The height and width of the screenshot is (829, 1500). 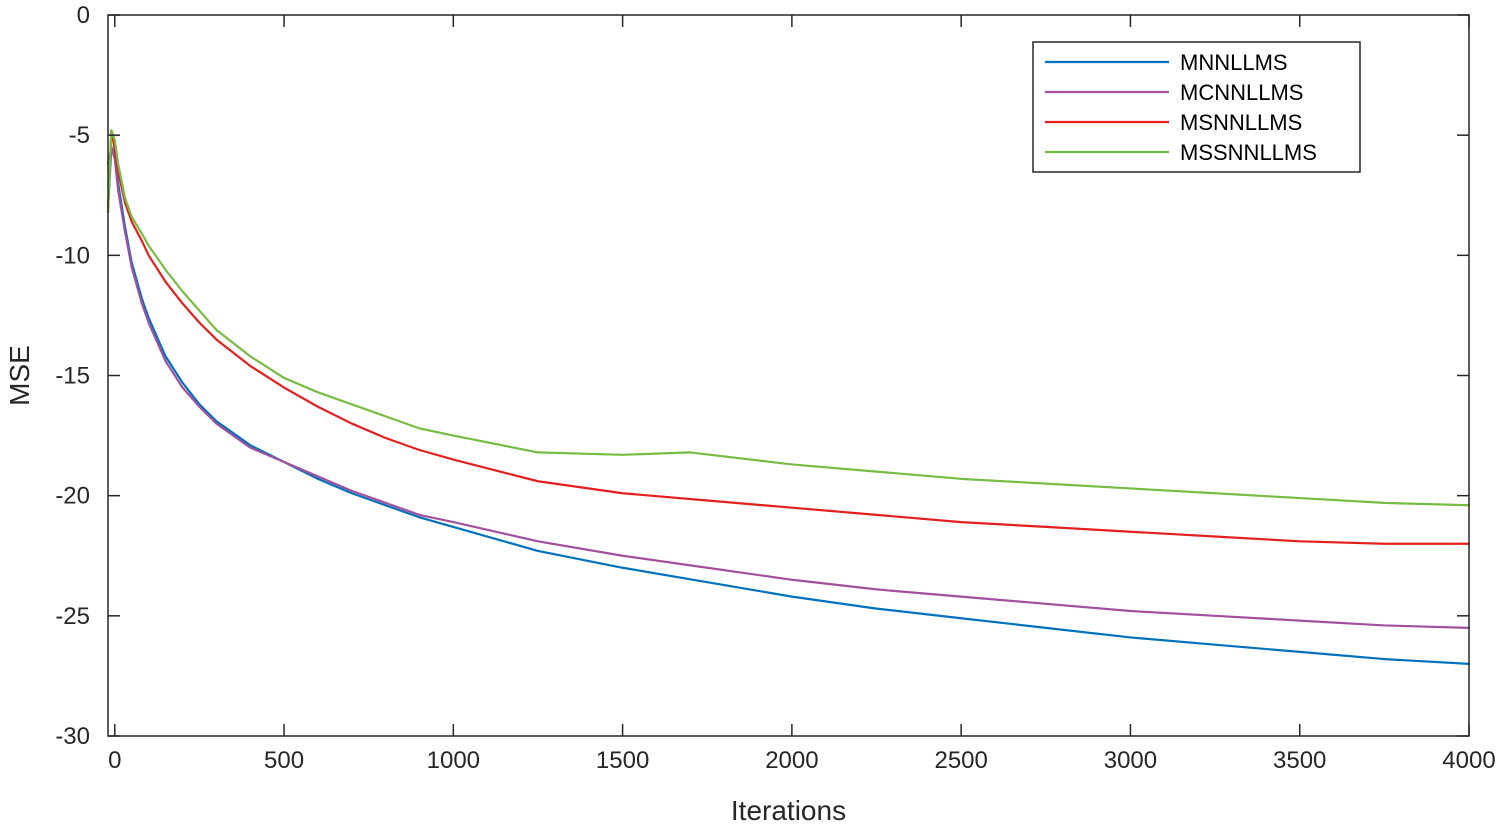 I want to click on y-tick-label: -30, so click(x=72, y=736).